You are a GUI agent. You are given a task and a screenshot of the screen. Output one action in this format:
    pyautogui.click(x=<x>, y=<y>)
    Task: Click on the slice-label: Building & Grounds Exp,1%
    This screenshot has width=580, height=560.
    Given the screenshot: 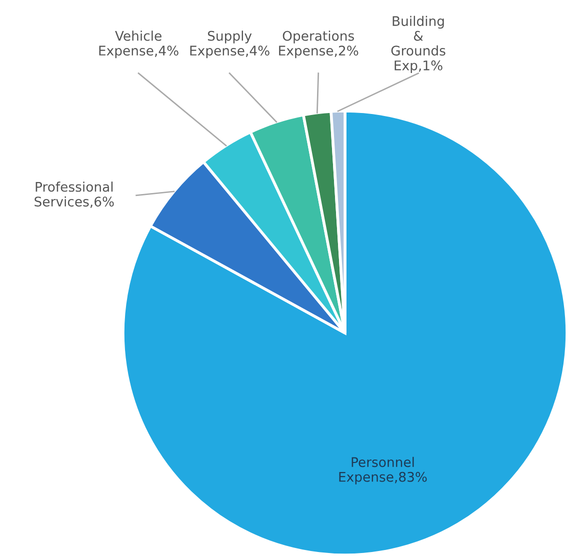 What is the action you would take?
    pyautogui.click(x=418, y=44)
    